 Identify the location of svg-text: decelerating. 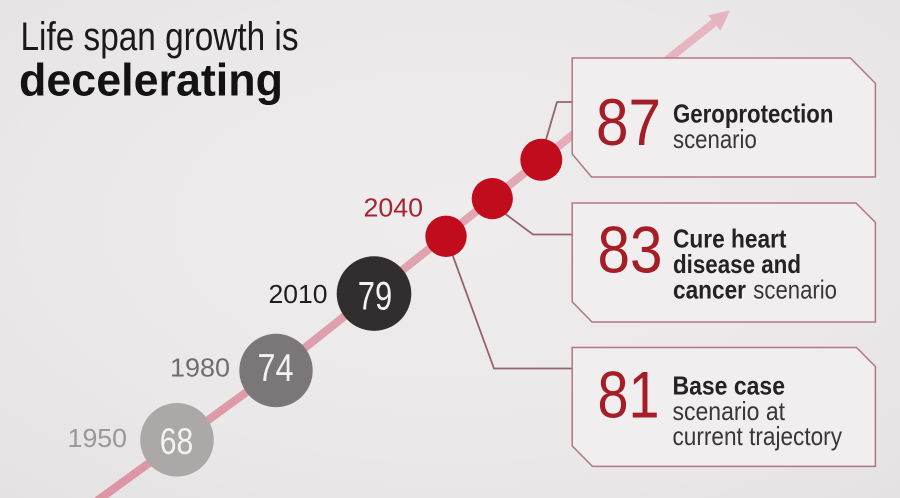
(151, 80).